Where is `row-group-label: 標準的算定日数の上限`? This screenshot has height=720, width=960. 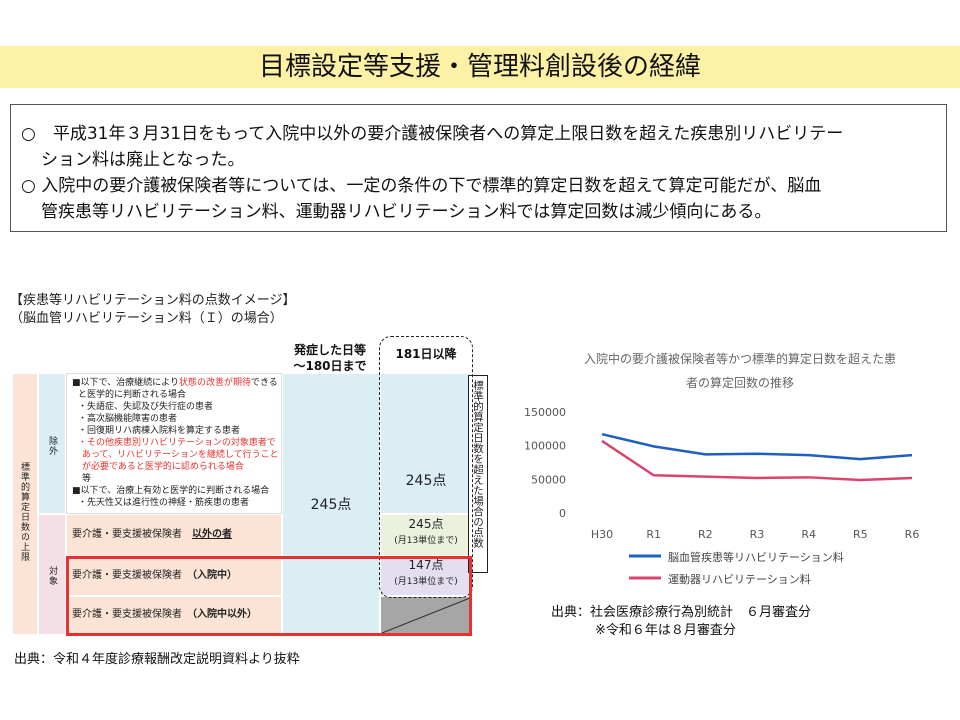
row-group-label: 標準的算定日数の上限 is located at coordinates (24, 512).